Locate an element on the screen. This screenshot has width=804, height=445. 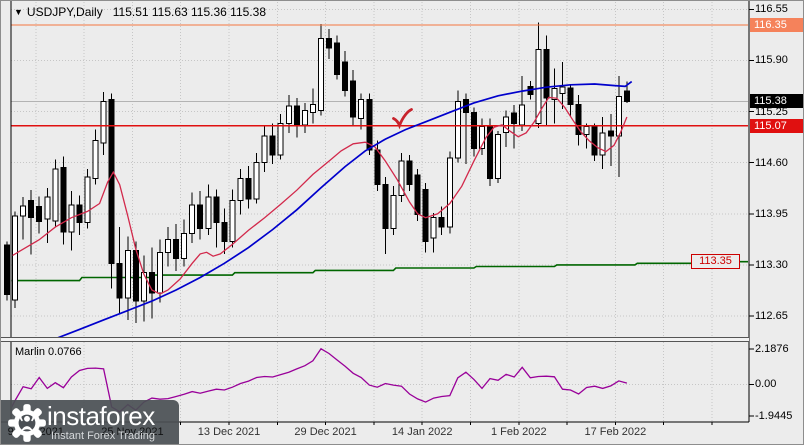
indicator-value: 0.0766 is located at coordinates (65, 352).